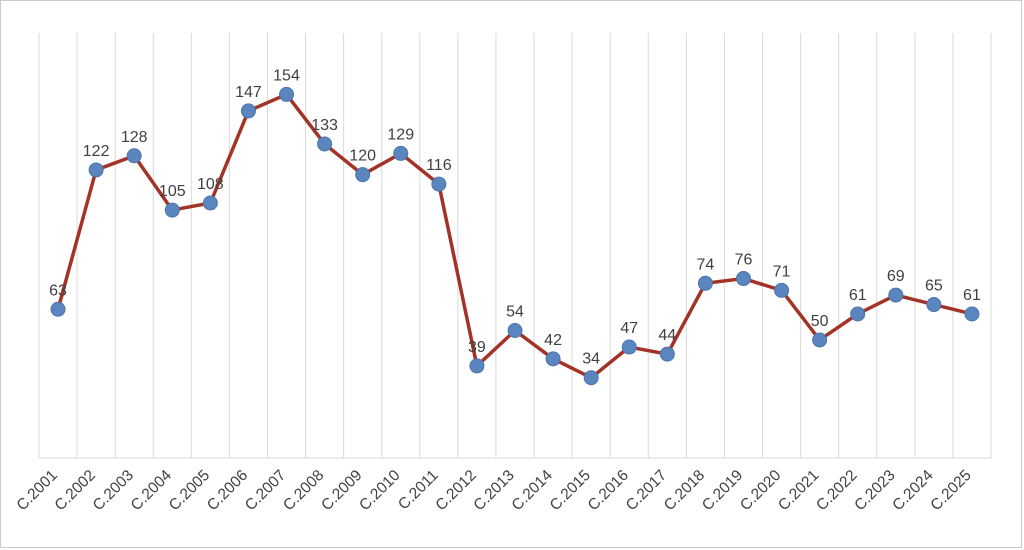  I want to click on data-point-label: 63, so click(58, 290).